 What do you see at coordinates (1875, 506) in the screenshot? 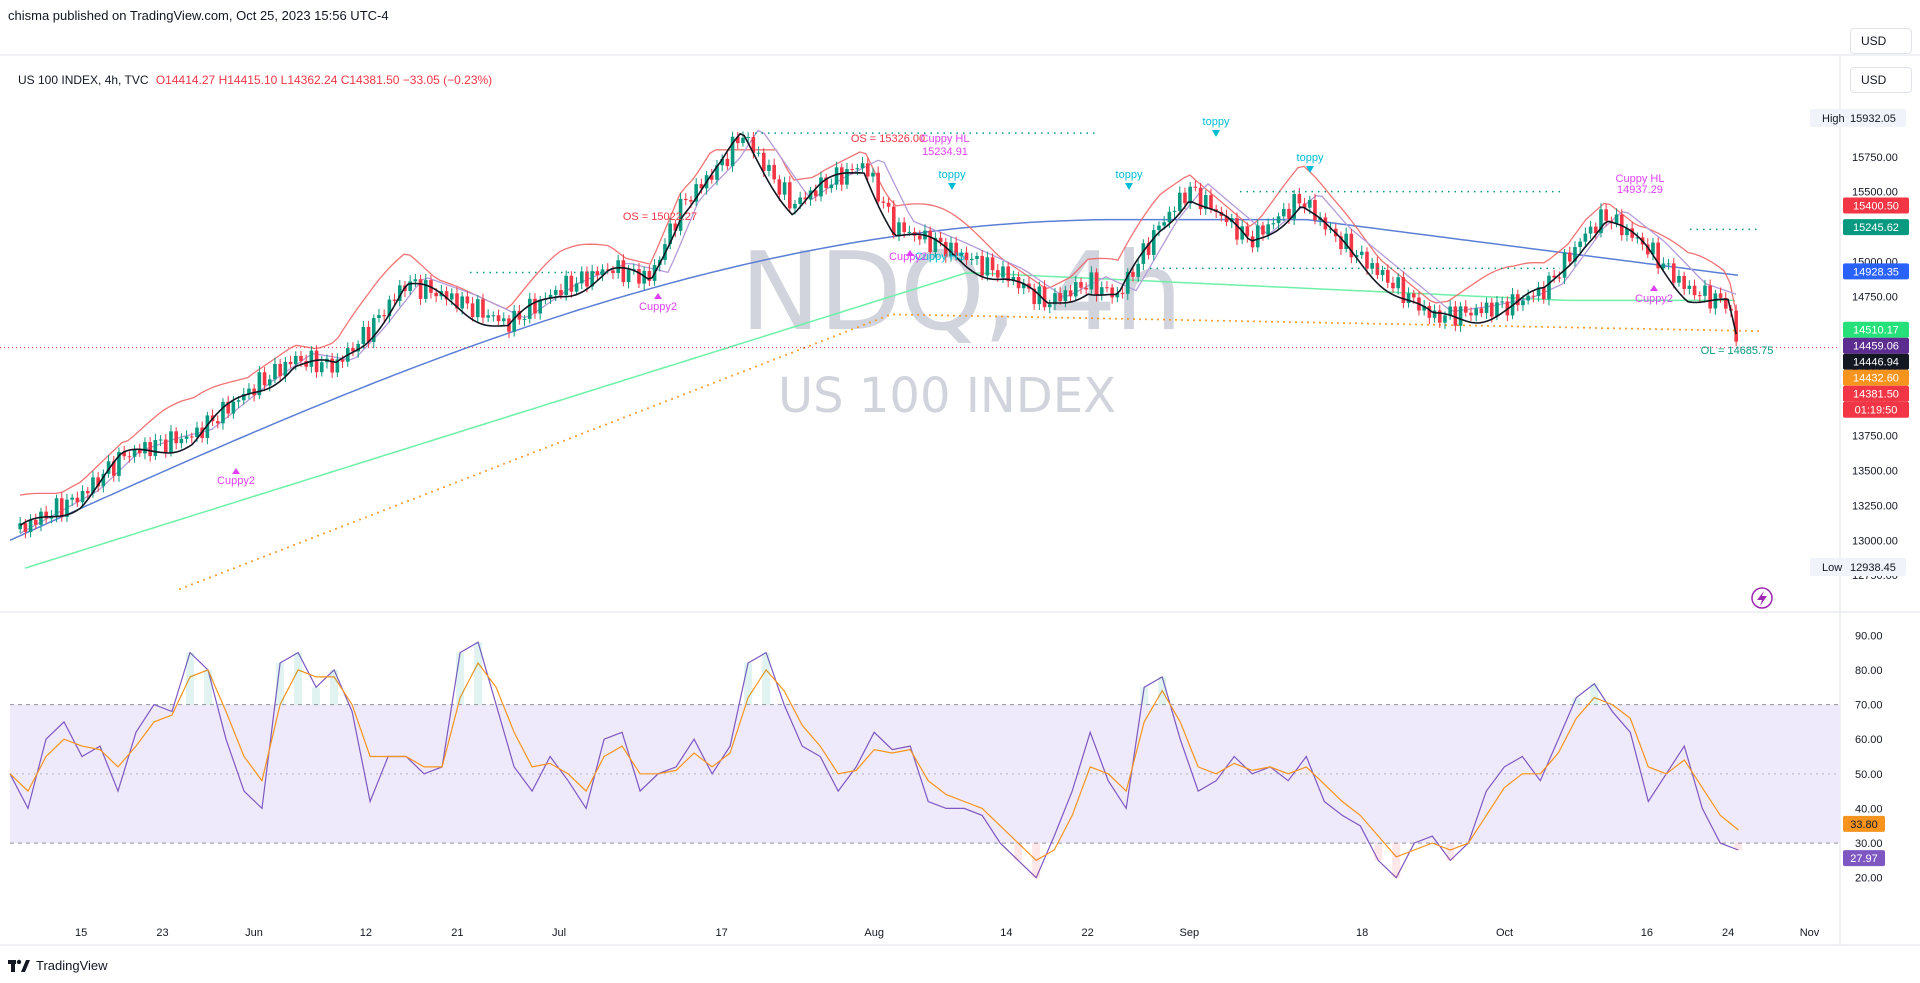
I see `price-tick-label: 13250.00` at bounding box center [1875, 506].